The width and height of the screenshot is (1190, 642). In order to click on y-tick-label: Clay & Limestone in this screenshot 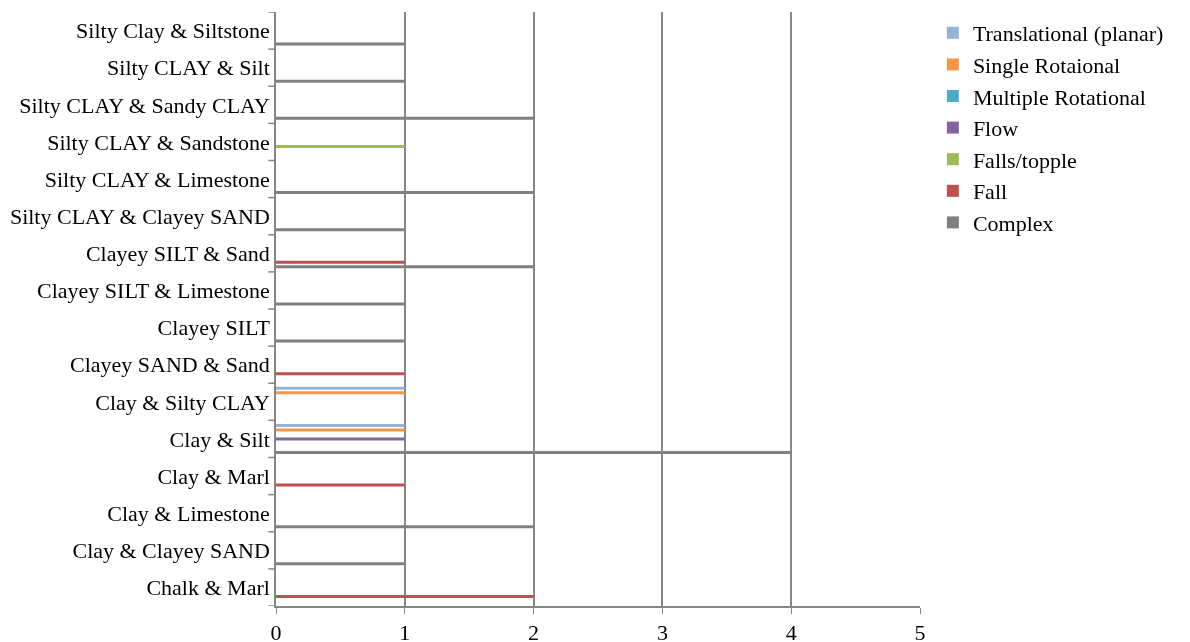, I will do `click(188, 513)`.